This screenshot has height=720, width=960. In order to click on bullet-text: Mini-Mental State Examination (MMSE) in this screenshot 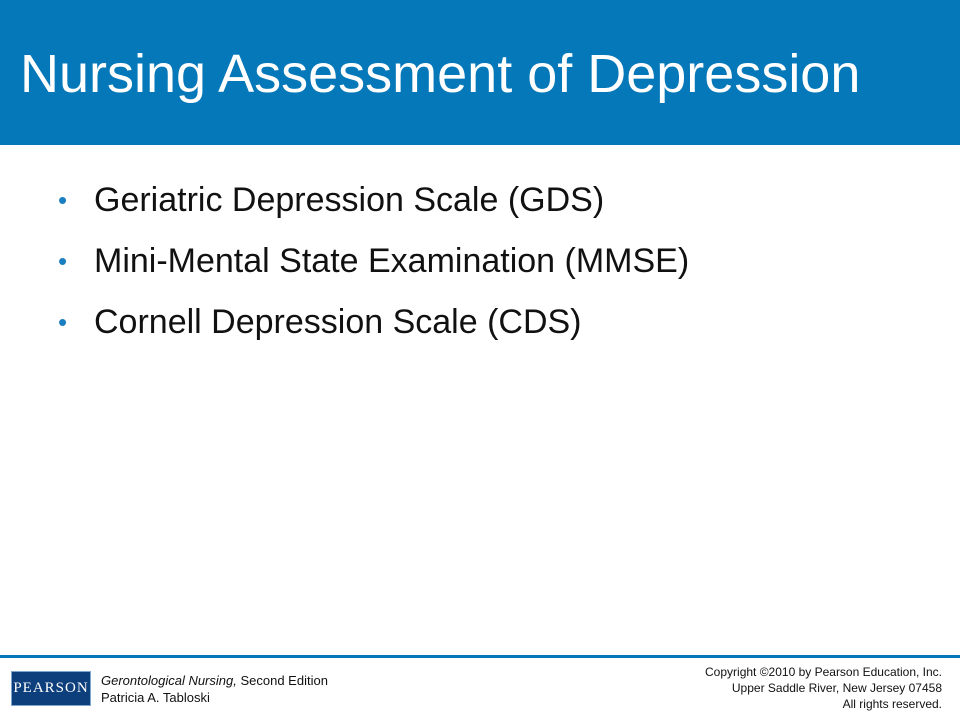, I will do `click(392, 261)`.